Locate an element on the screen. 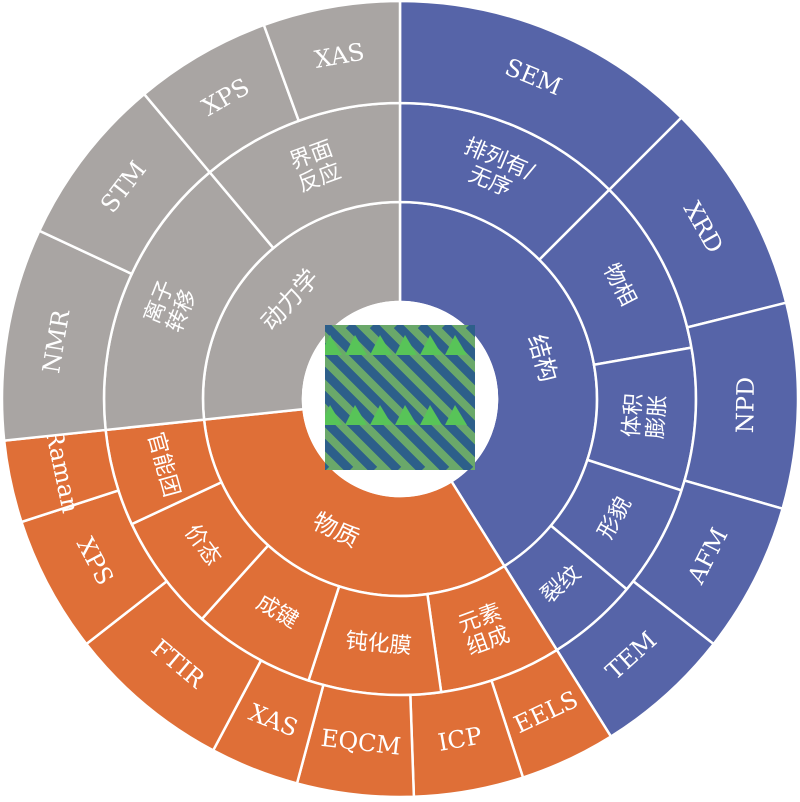 The image size is (800, 802). crystal-image is located at coordinates (400, 397).